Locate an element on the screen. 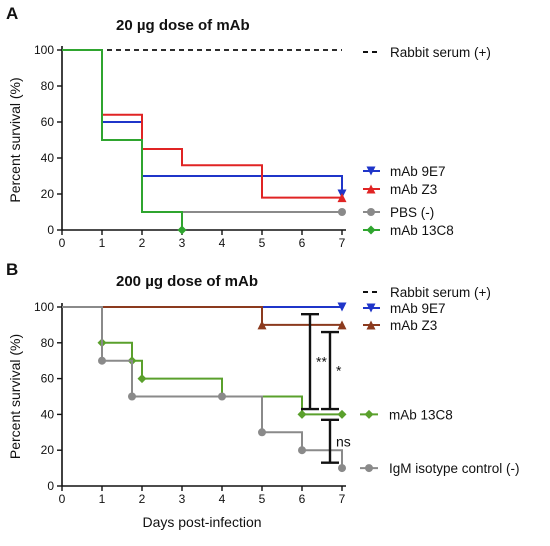  panel-a-series-mab-13c8 is located at coordinates (124, 142).